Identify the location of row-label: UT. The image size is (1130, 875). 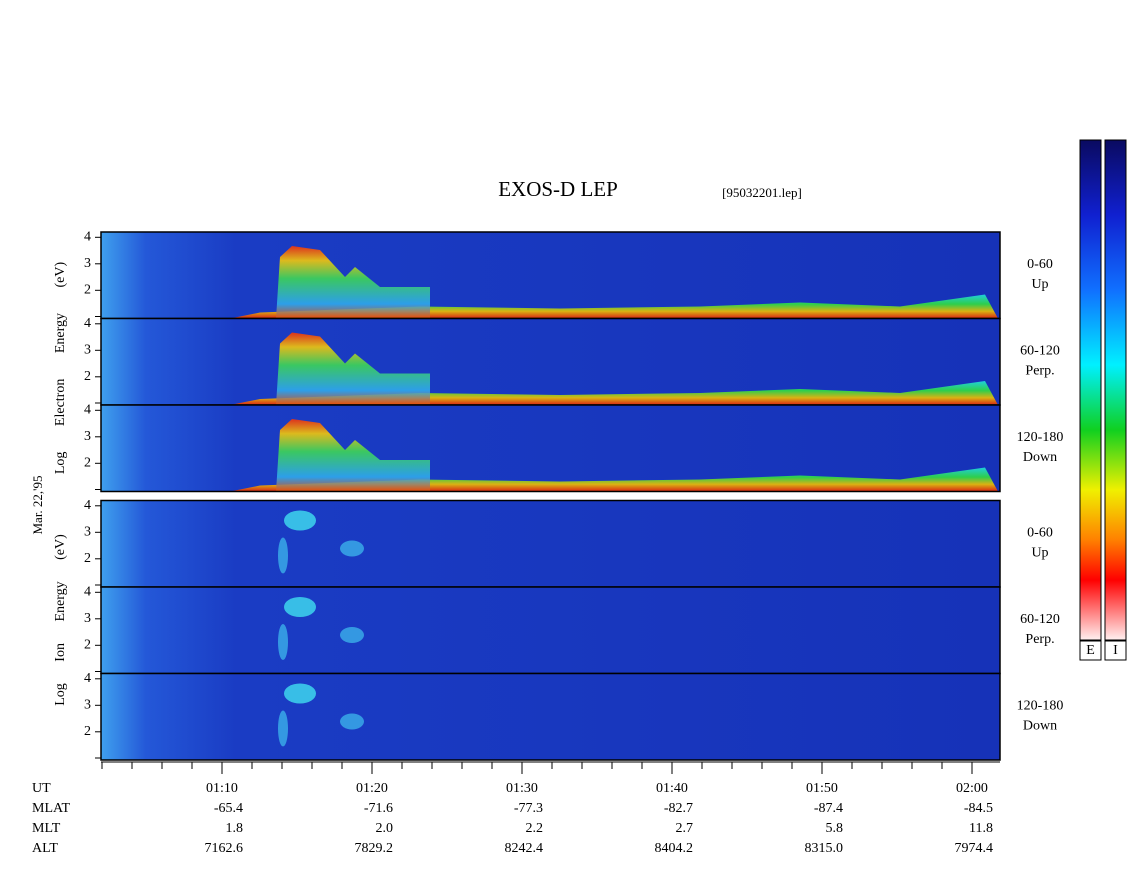
(41, 788).